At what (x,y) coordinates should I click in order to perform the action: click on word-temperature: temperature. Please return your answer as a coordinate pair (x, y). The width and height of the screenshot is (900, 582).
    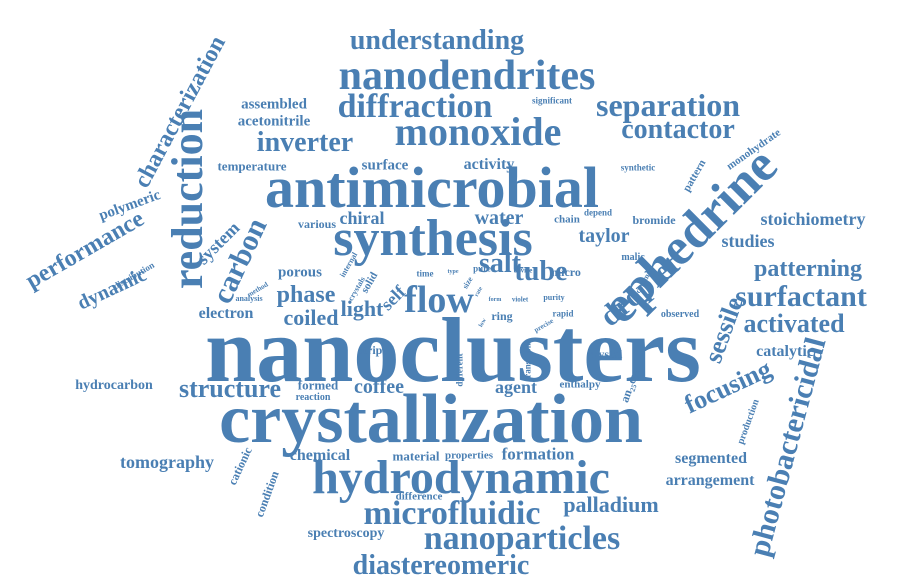
    Looking at the image, I should click on (252, 166).